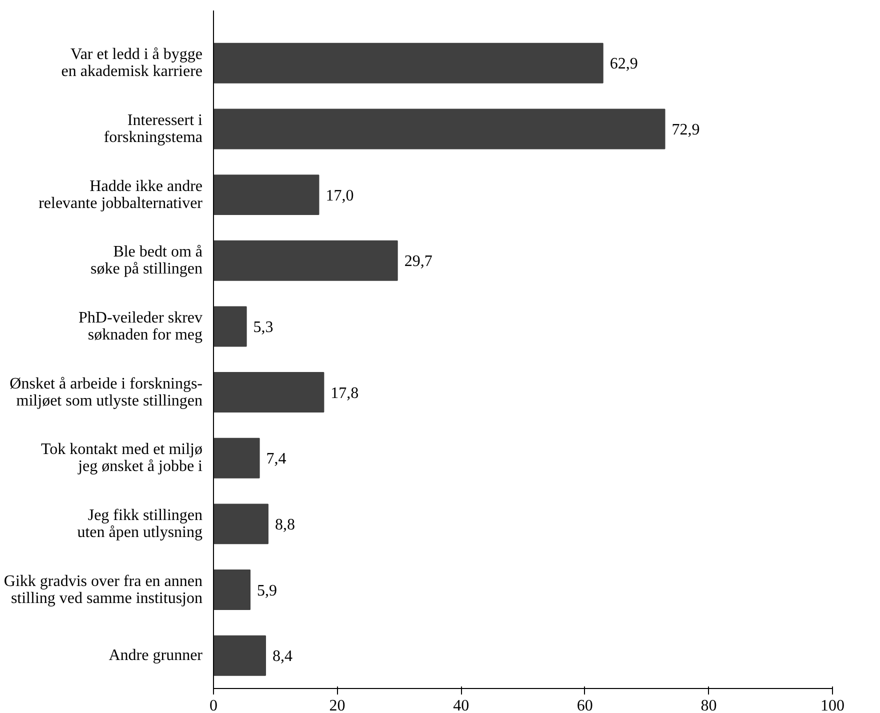 The height and width of the screenshot is (713, 880). Describe the element at coordinates (263, 327) in the screenshot. I see `data-label: 5,3` at that location.